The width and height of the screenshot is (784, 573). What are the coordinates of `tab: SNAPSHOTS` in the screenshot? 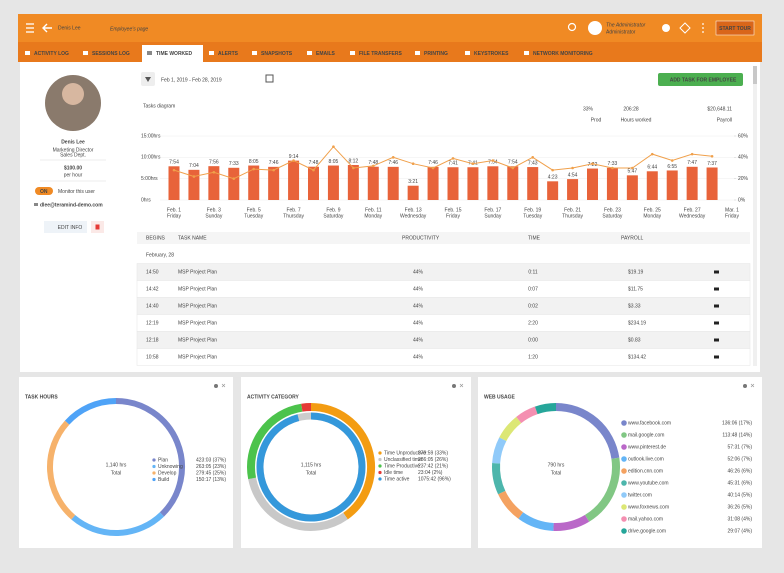 It's located at (277, 54).